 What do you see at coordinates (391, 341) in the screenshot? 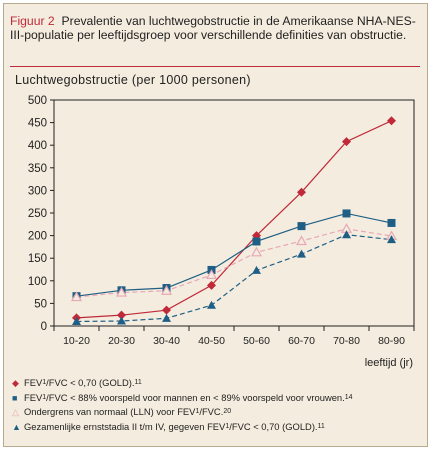
I see `x-tick-label: 80-90` at bounding box center [391, 341].